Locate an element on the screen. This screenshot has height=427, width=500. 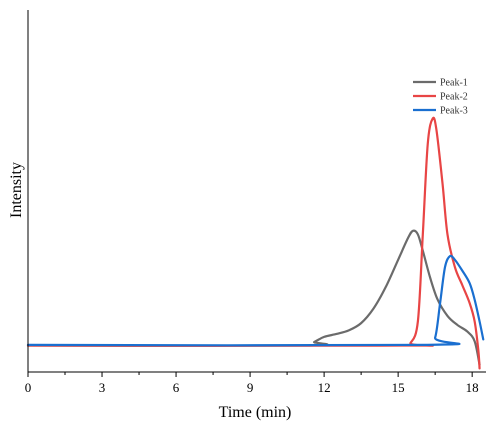
legend-label: Peak-1 is located at coordinates (454, 83).